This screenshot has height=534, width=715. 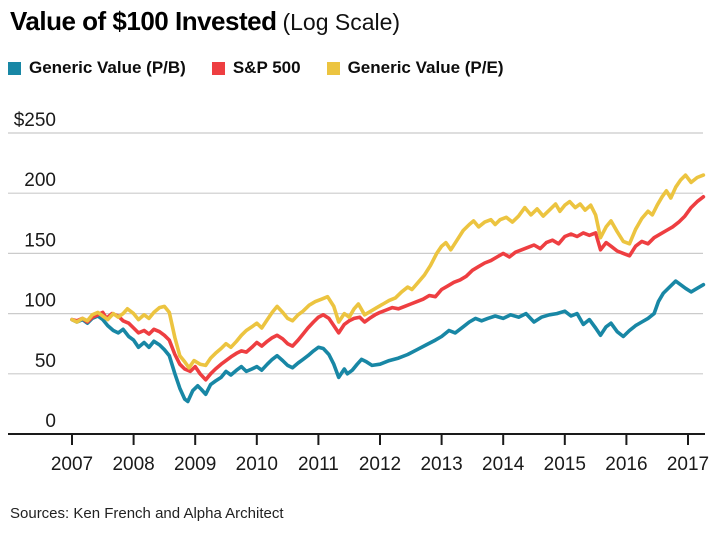 I want to click on legend-label: Generic Value (P/E), so click(x=425, y=67).